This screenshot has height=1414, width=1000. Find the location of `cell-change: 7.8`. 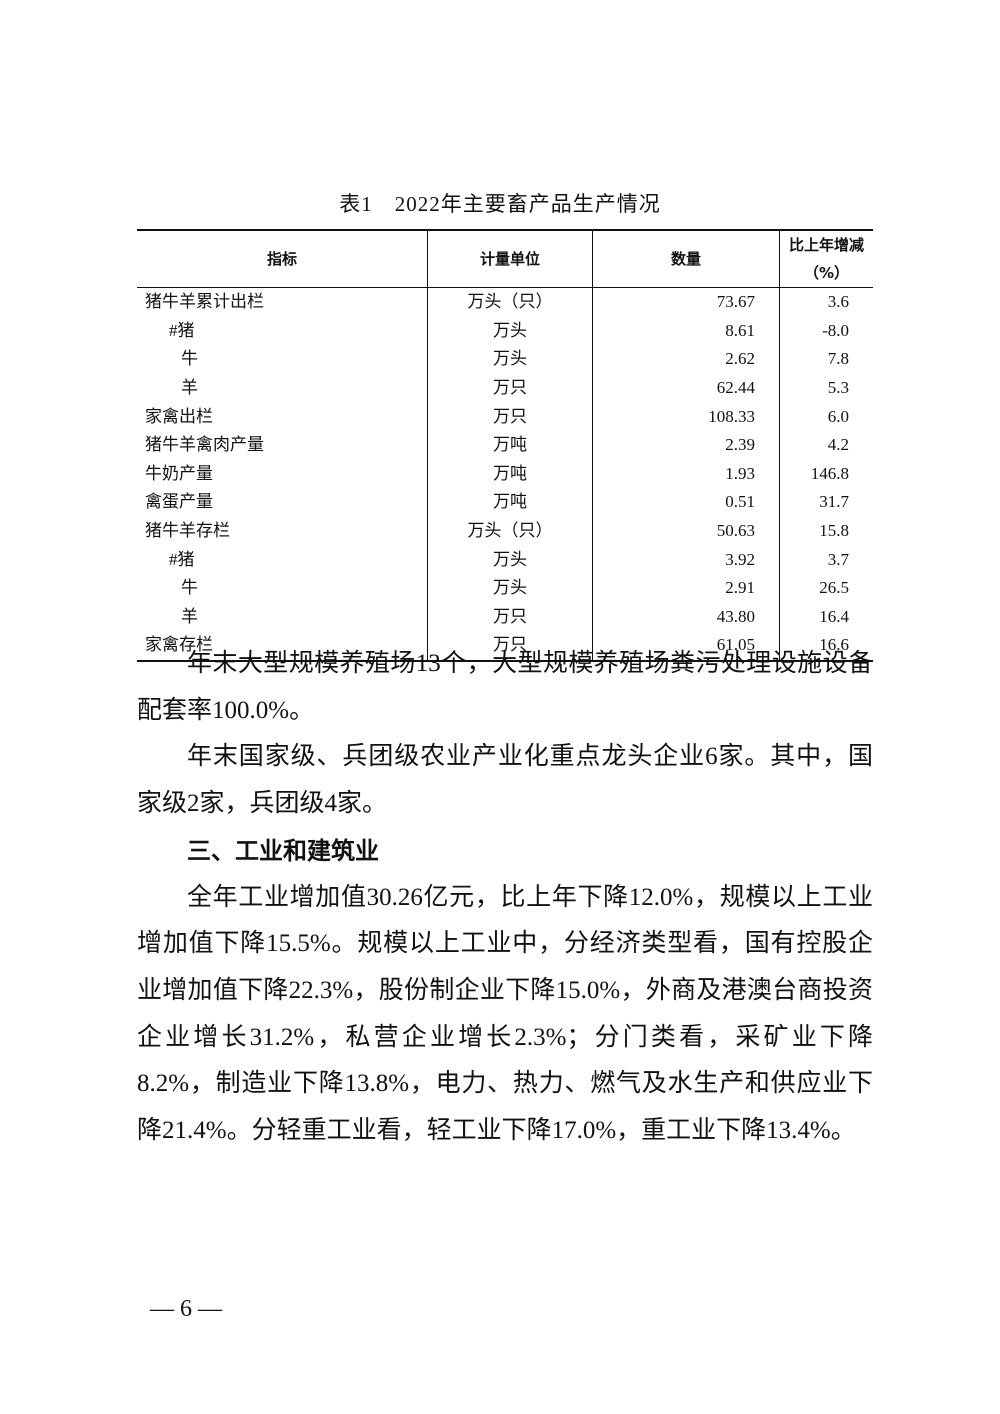

cell-change: 7.8 is located at coordinates (826, 359).